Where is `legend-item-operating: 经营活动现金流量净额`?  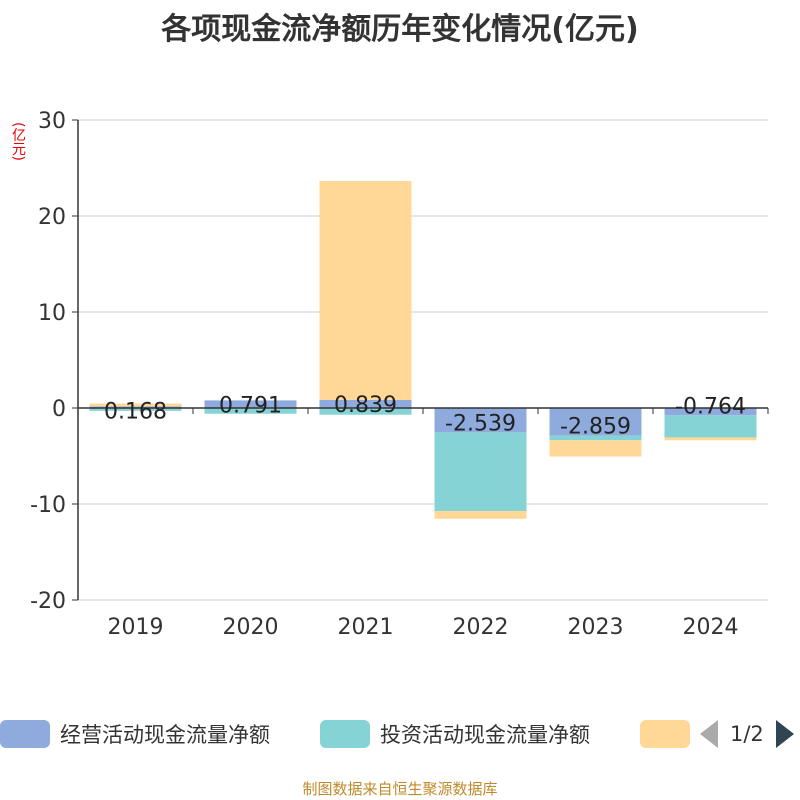
legend-item-operating: 经营活动现金流量净额 is located at coordinates (135, 734).